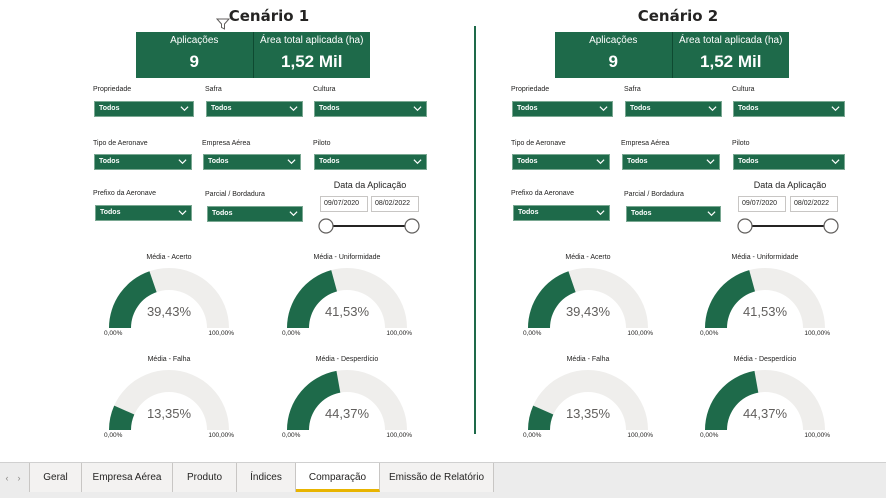  I want to click on gauge-track, so click(169, 400).